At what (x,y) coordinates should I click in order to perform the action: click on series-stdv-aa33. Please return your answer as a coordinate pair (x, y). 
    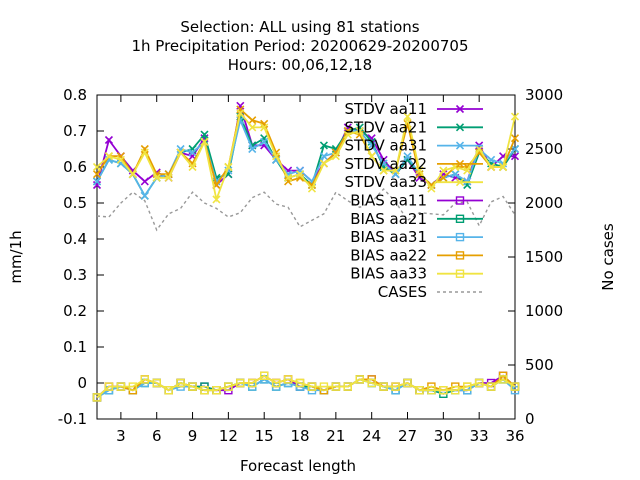
    Looking at the image, I should click on (306, 156).